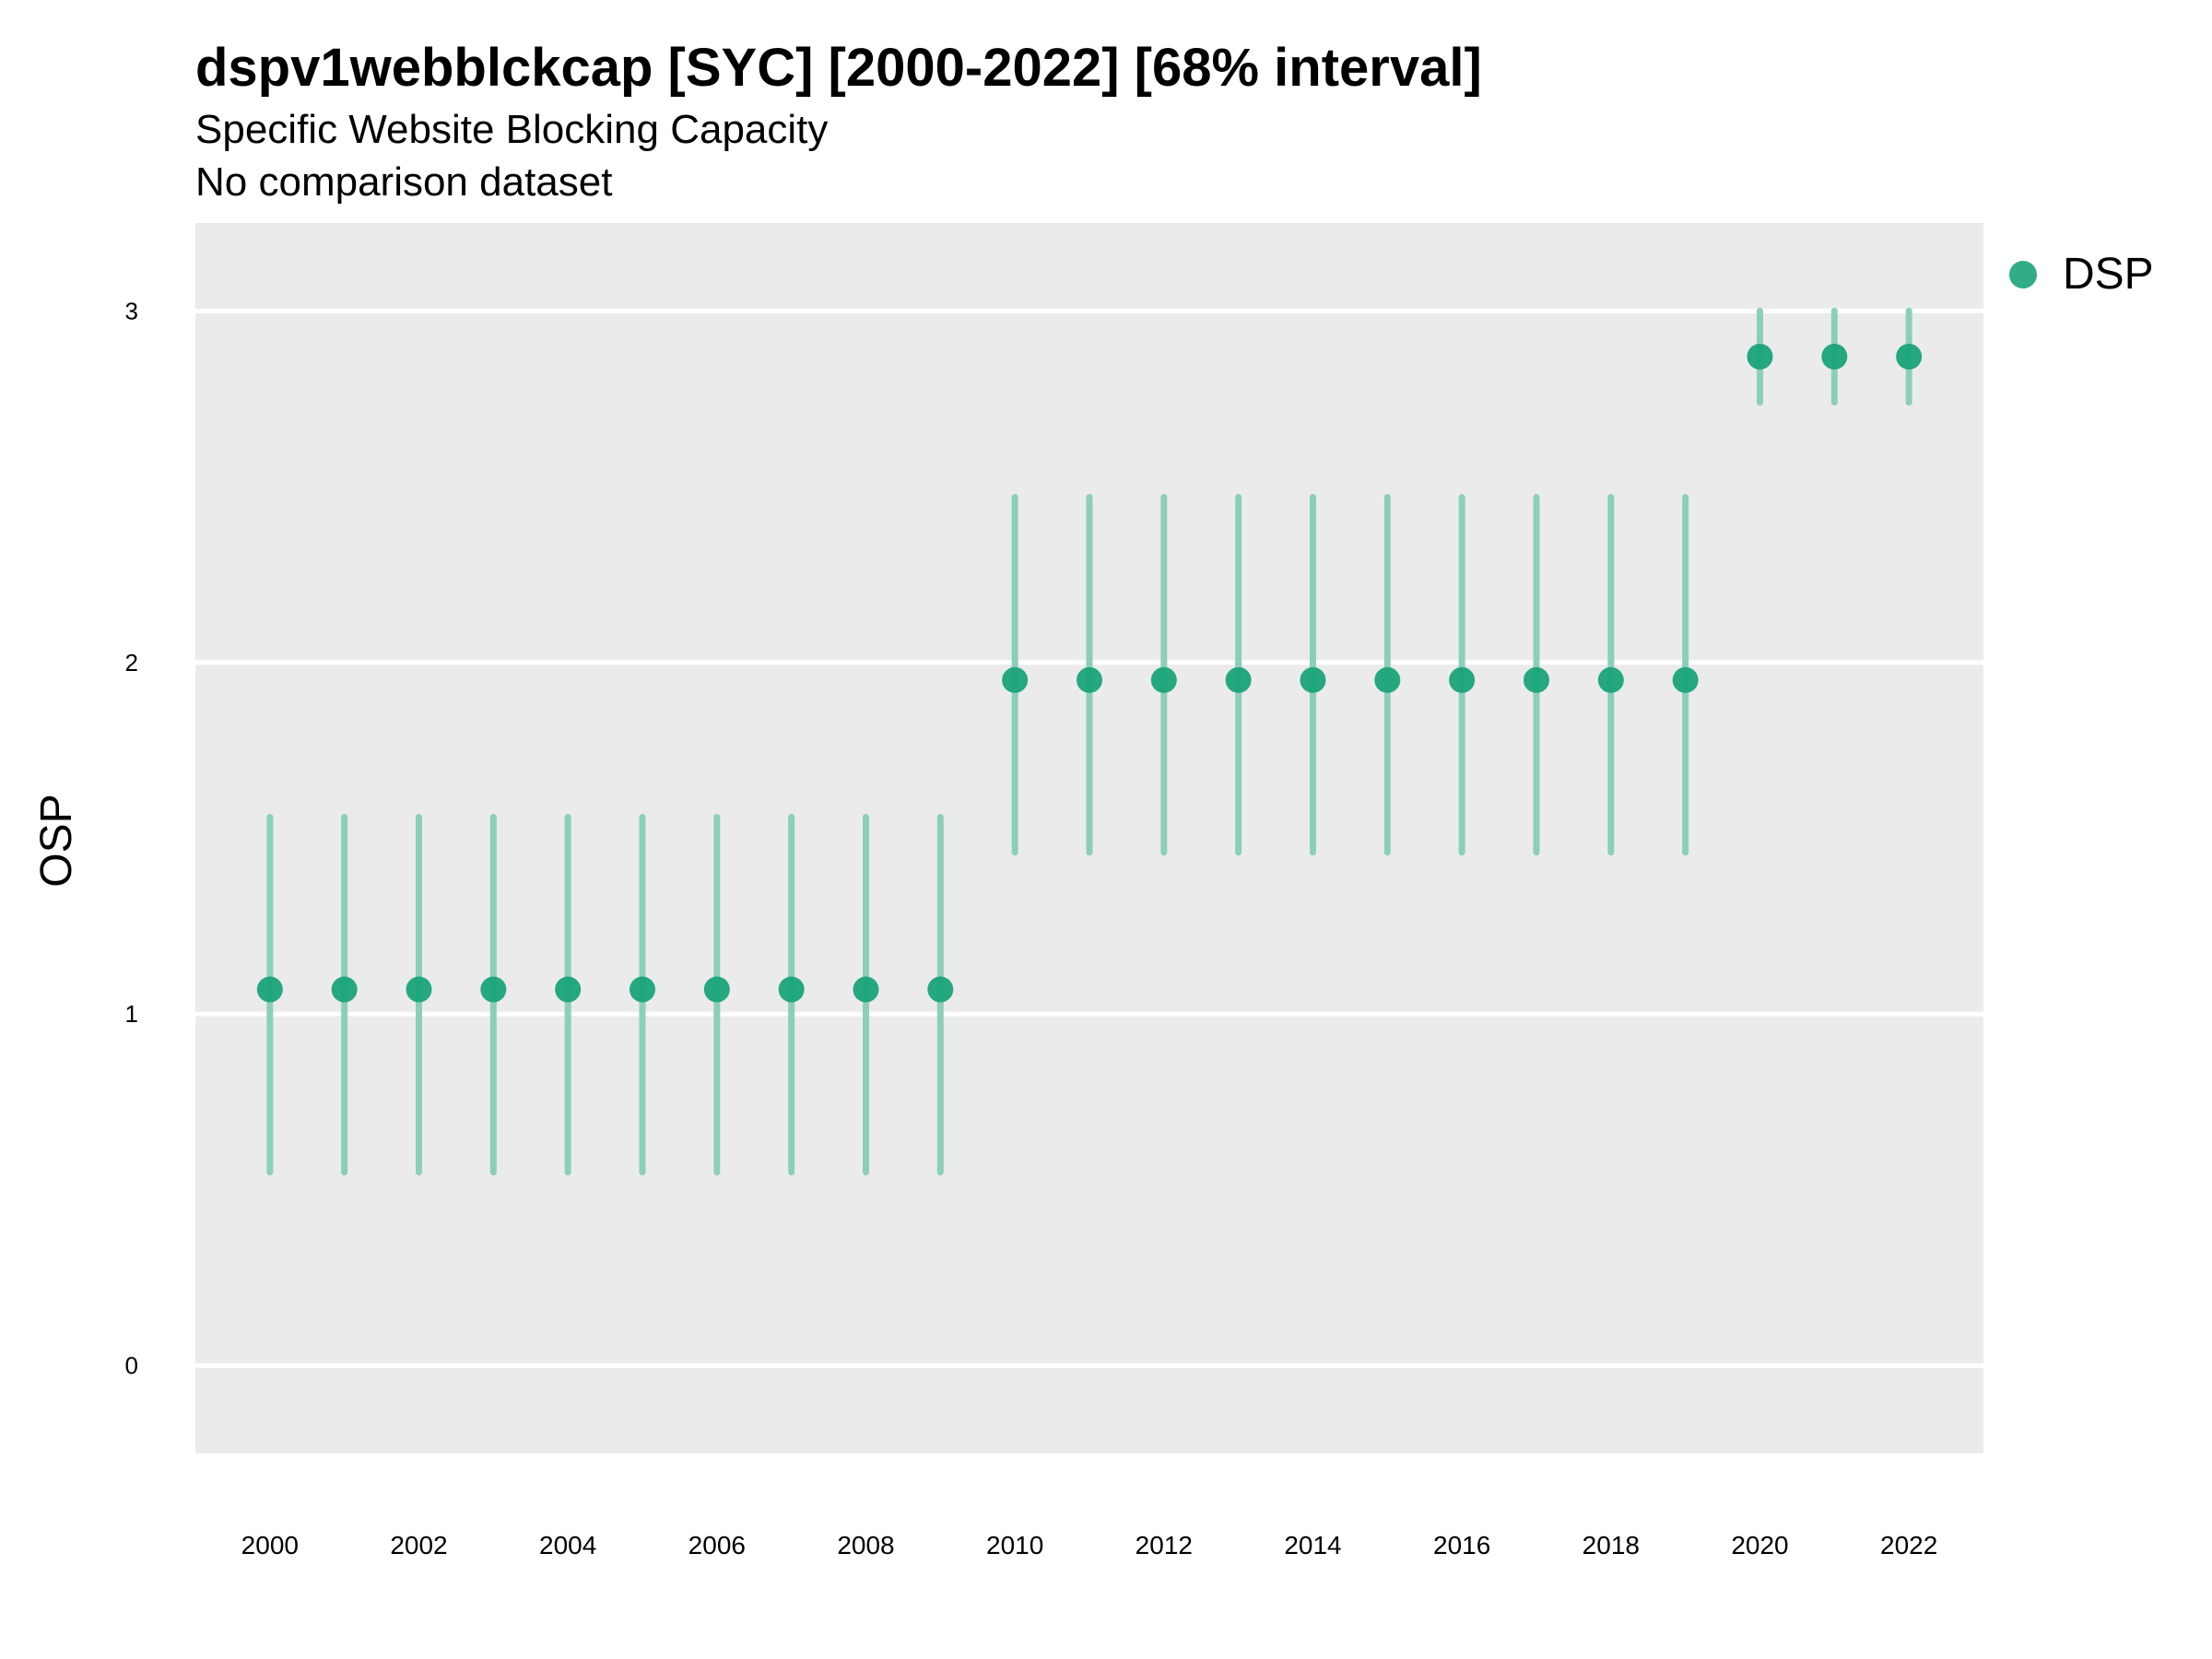  Describe the element at coordinates (270, 1545) in the screenshot. I see `x-tick-label-2000: 2000` at that location.